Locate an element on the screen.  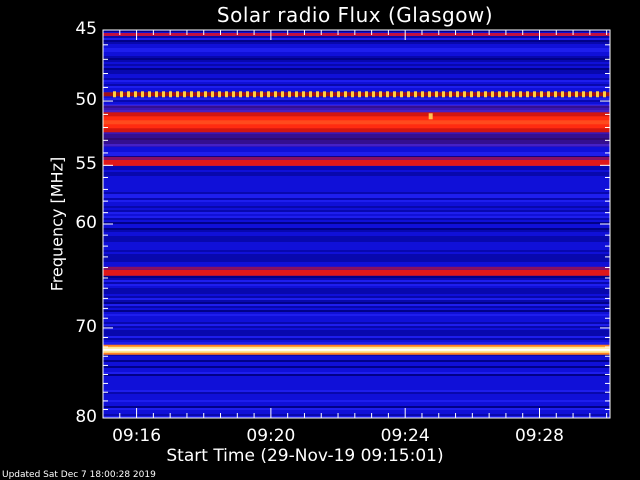
band-72-peak is located at coordinates (356, 349).